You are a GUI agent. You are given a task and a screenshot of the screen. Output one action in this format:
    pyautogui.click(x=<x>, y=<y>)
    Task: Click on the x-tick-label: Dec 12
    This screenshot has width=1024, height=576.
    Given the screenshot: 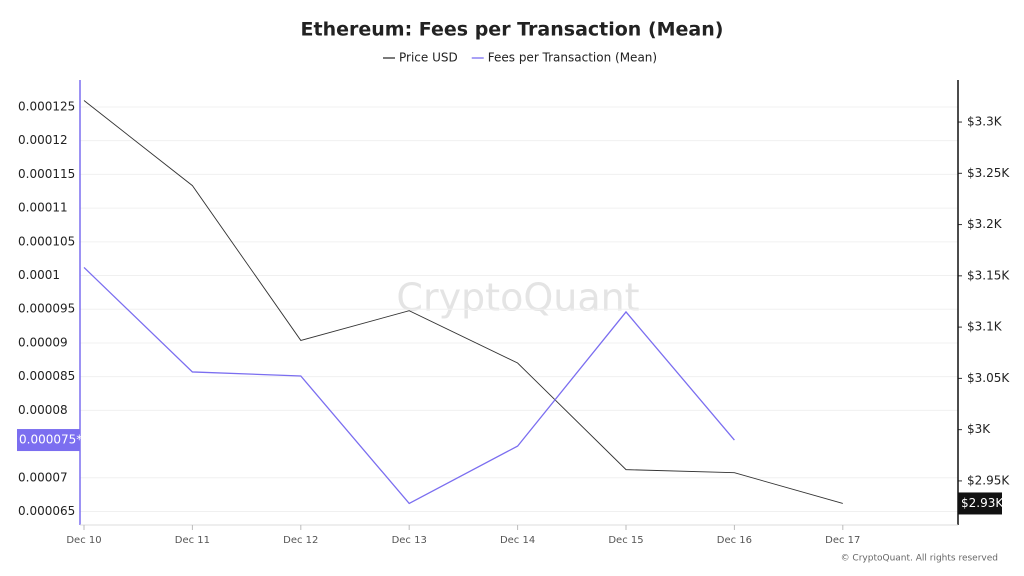 What is the action you would take?
    pyautogui.click(x=300, y=540)
    